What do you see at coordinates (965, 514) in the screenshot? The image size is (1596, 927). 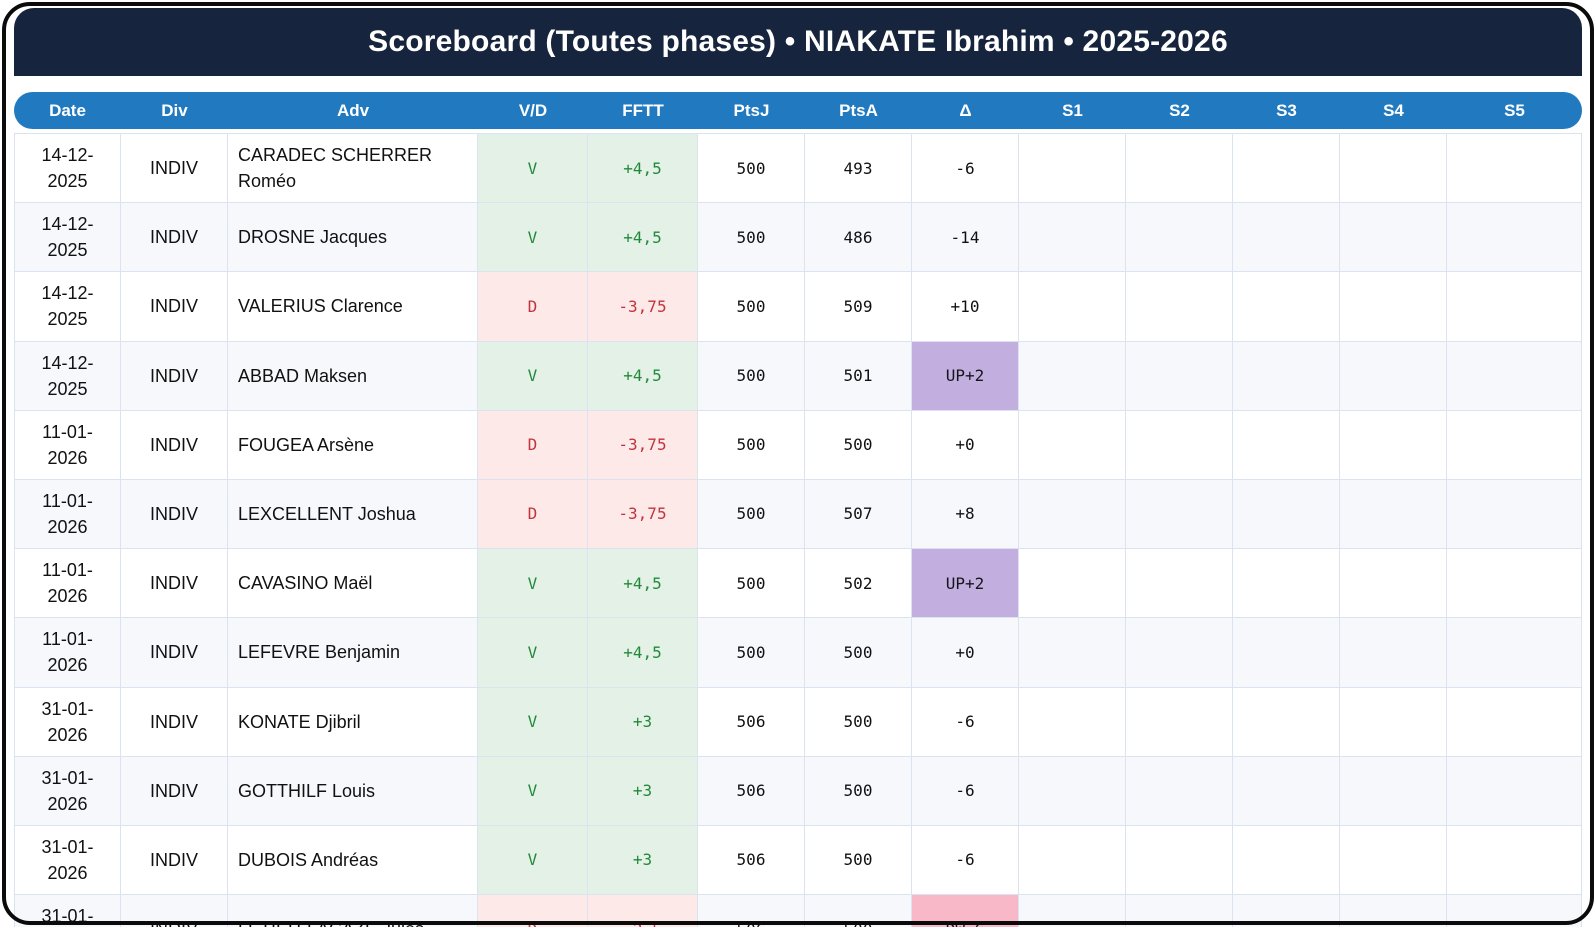 I see `cell-delta: +8` at bounding box center [965, 514].